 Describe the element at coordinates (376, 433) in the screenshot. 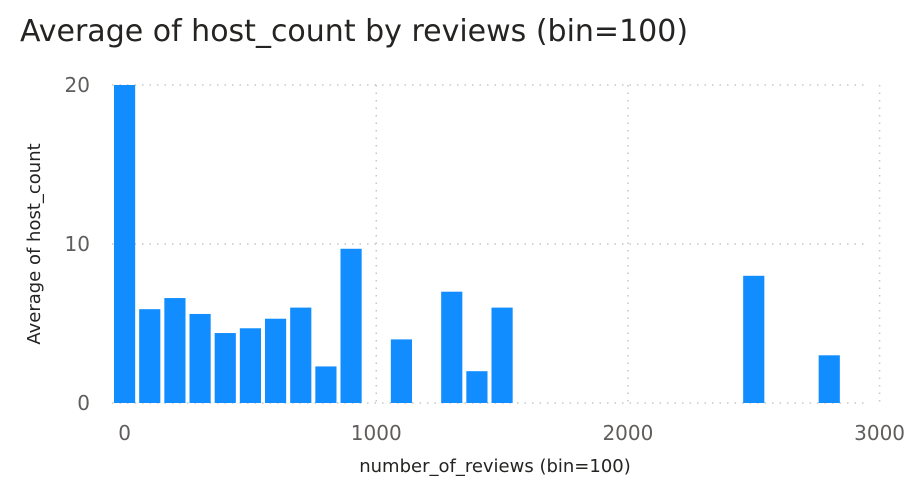

I see `x-tick-label: 1000` at that location.